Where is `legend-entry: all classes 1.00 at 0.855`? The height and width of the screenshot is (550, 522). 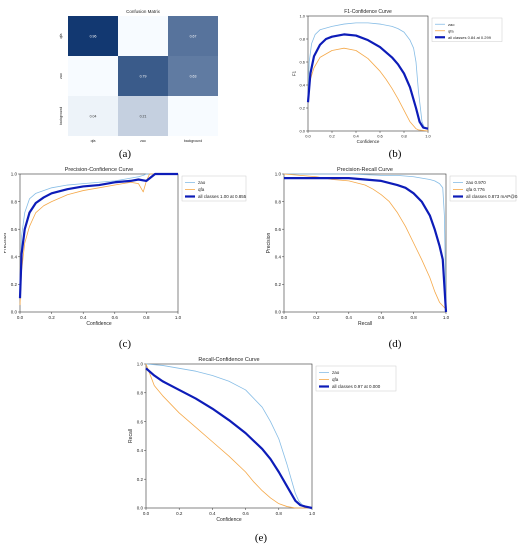
legend-entry: all classes 1.00 at 0.855 is located at coordinates (222, 196).